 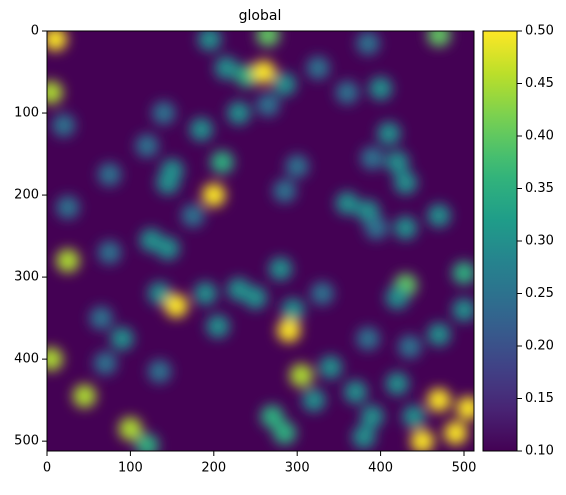 I want to click on y-tick-label: 100, so click(x=26, y=113).